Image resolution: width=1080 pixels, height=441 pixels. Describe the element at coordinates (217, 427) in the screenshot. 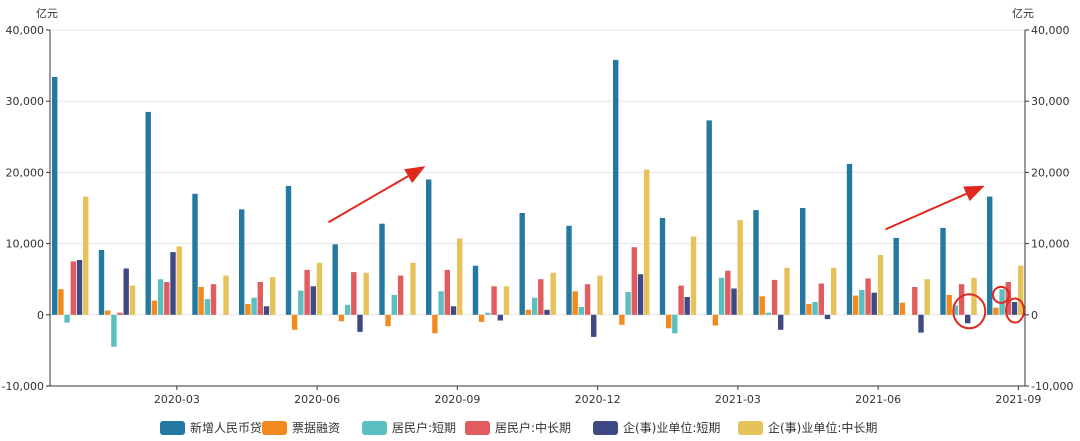

I see `legend-item: 新增人民币贷款` at that location.